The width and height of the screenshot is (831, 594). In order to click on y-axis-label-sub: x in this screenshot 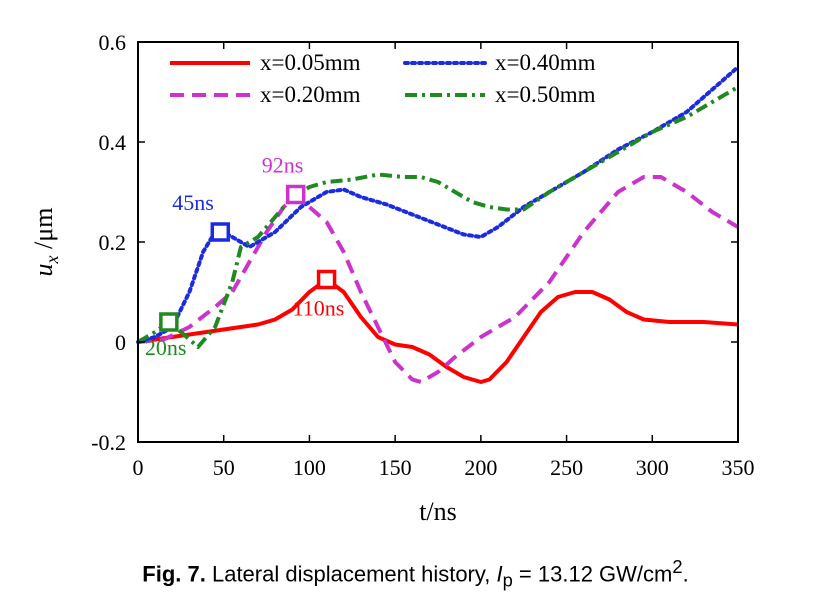, I will do `click(52, 259)`.